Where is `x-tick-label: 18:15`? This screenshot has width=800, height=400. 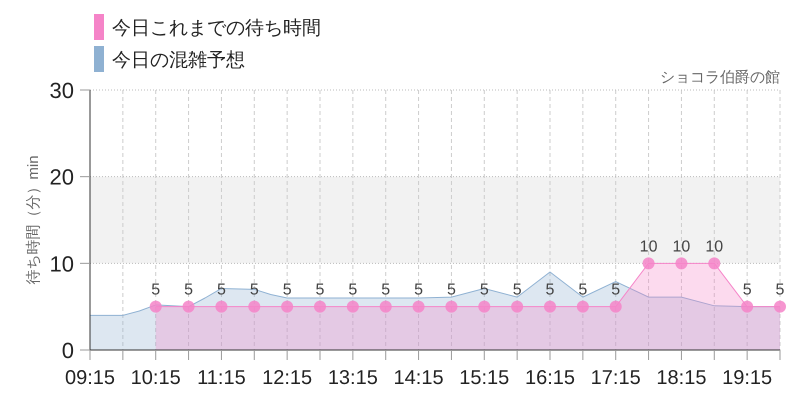
x-tick-label: 18:15 is located at coordinates (681, 378).